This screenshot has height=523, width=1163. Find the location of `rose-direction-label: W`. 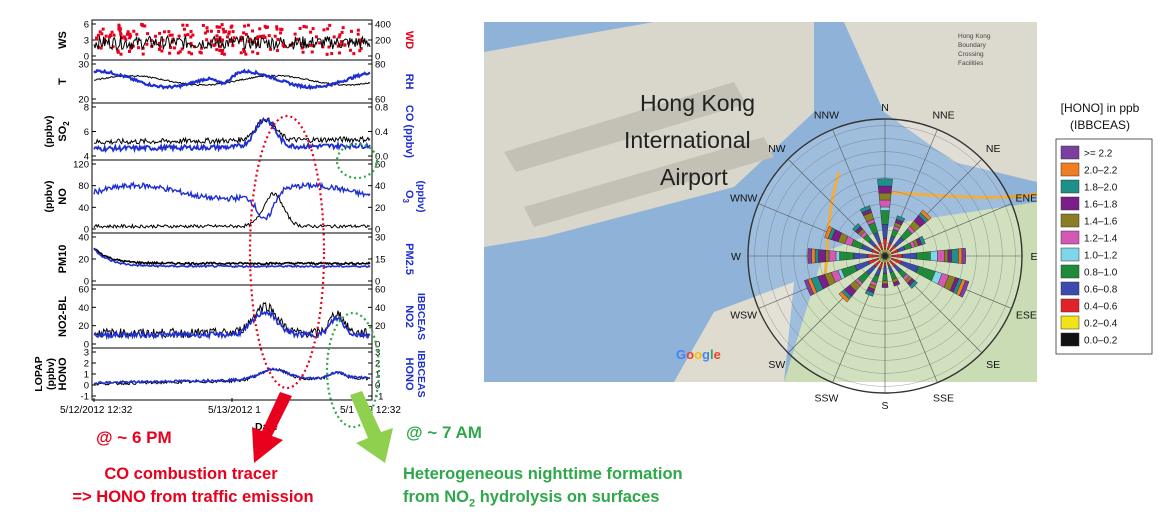

rose-direction-label: W is located at coordinates (736, 257).